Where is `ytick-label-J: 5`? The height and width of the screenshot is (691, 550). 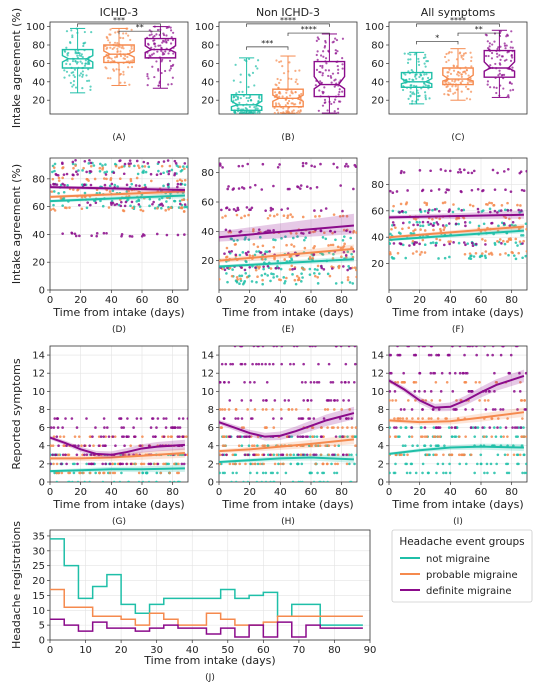 ytick-label-J: 5 is located at coordinates (42, 626).